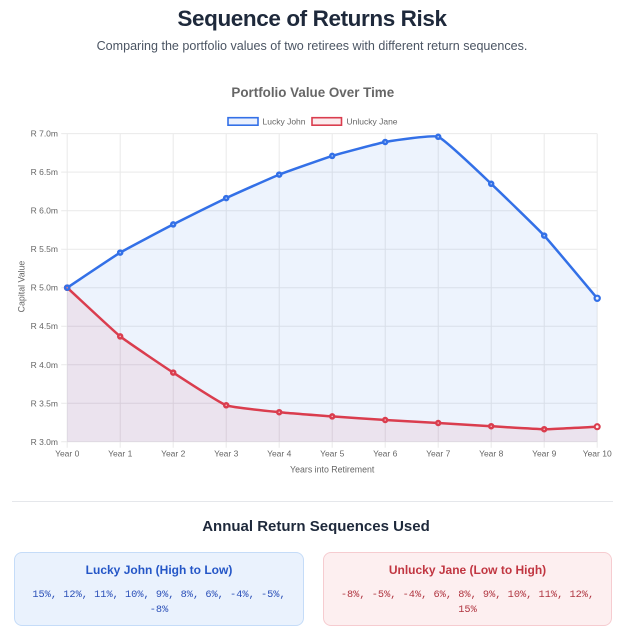 The image size is (624, 636). Describe the element at coordinates (544, 454) in the screenshot. I see `svg-text: Year 9` at that location.